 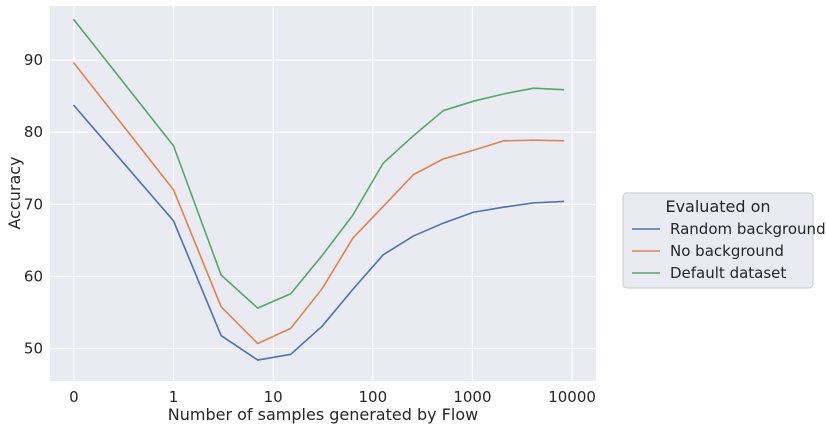 I want to click on y-tick-label: 60, so click(x=33, y=276).